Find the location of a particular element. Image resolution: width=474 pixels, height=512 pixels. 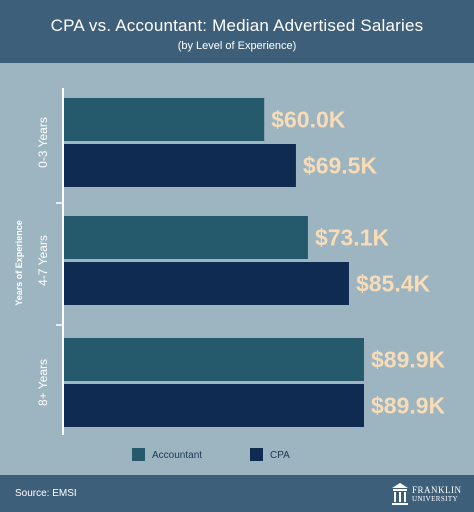

category-label: 0-3 Years is located at coordinates (43, 142).